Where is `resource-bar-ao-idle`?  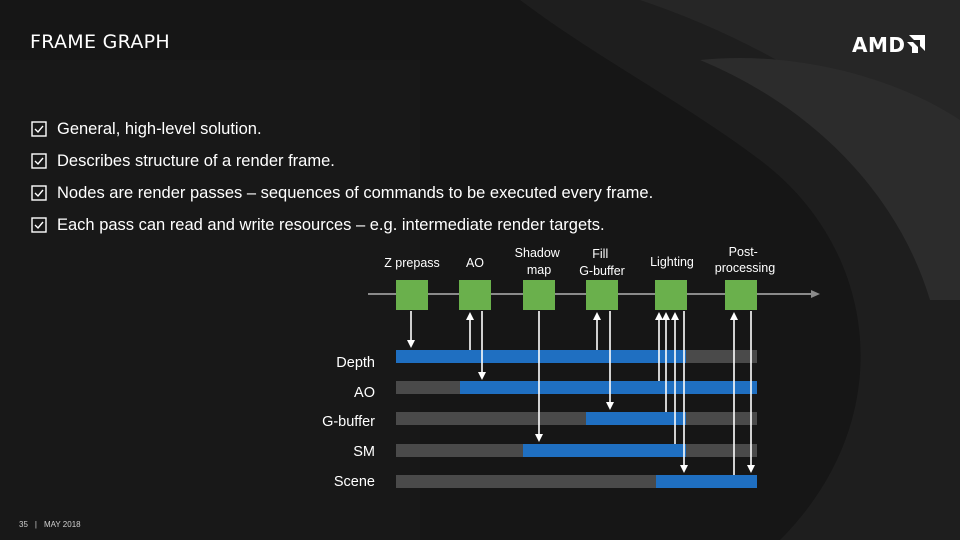
resource-bar-ao-idle is located at coordinates (428, 387).